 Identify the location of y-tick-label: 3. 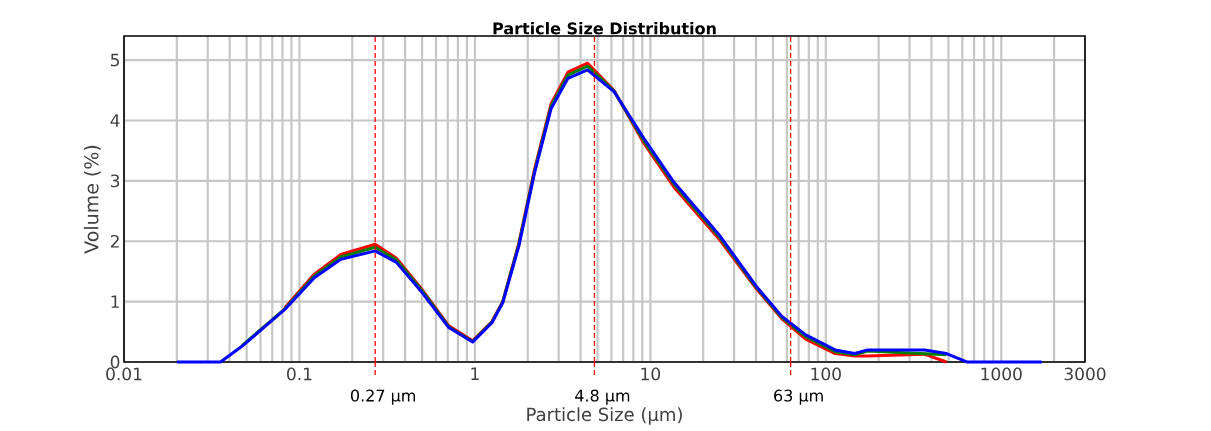
(115, 181).